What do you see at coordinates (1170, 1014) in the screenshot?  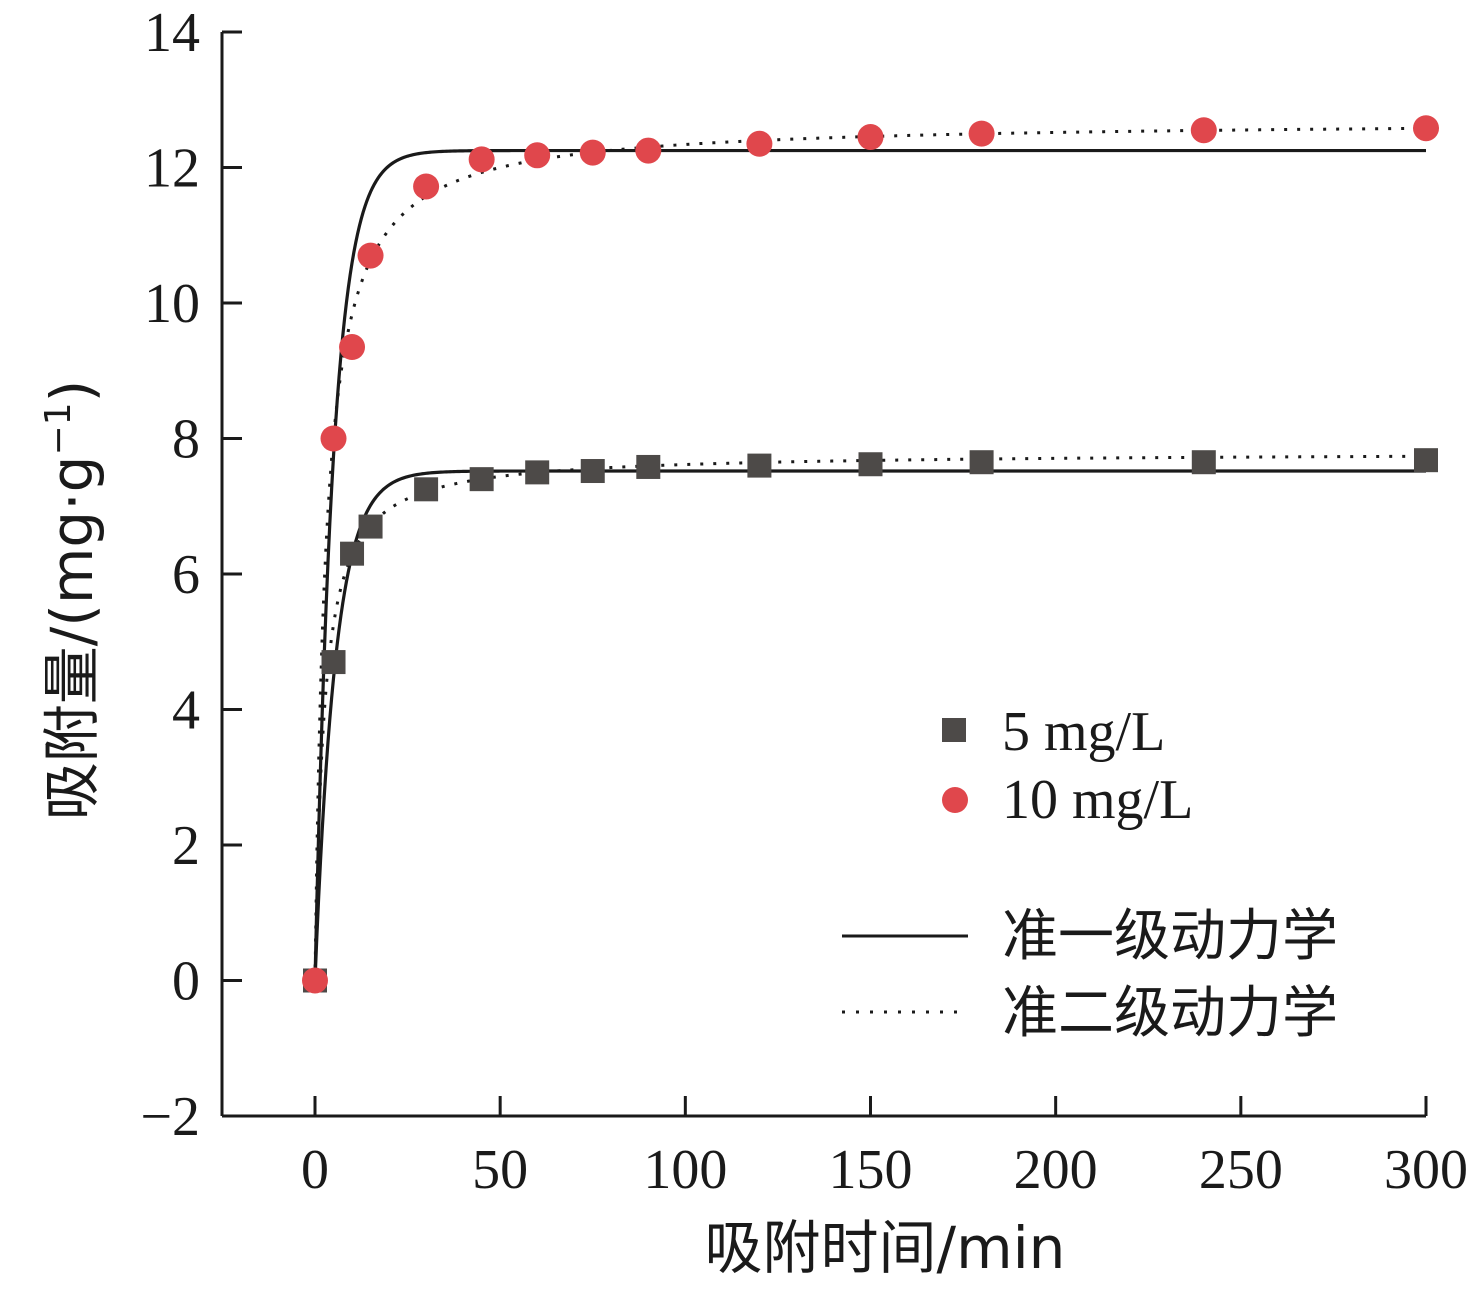 I see `legend-label-pseudo-second-order: 准二级动力学` at bounding box center [1170, 1014].